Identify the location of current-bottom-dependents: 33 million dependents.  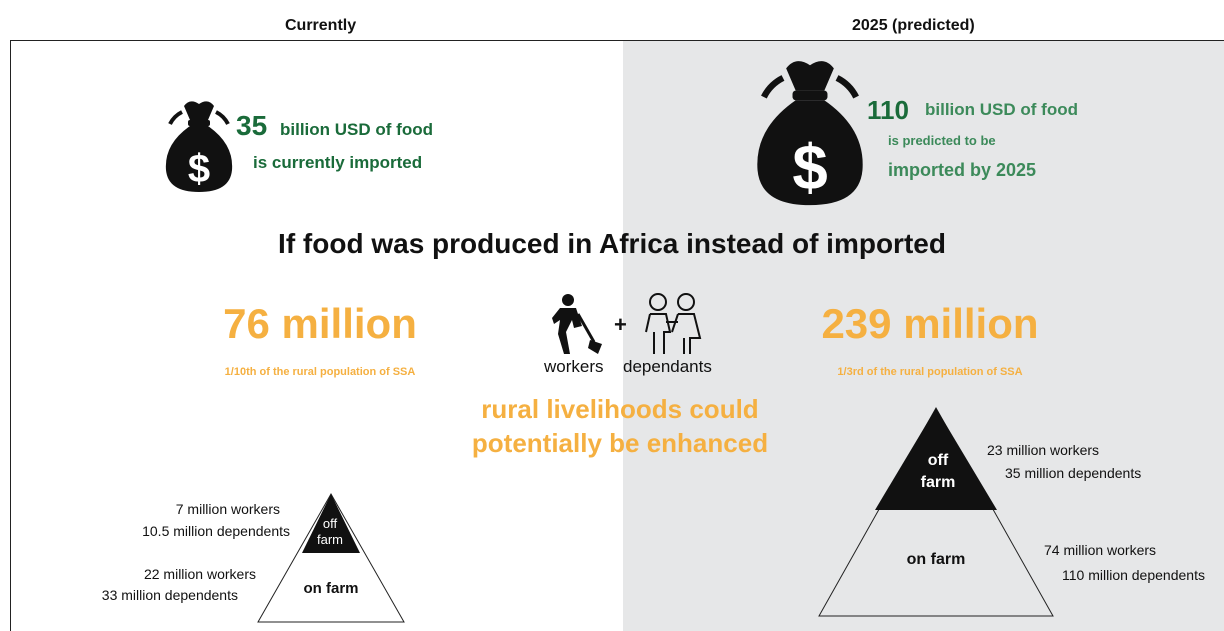
(169, 595).